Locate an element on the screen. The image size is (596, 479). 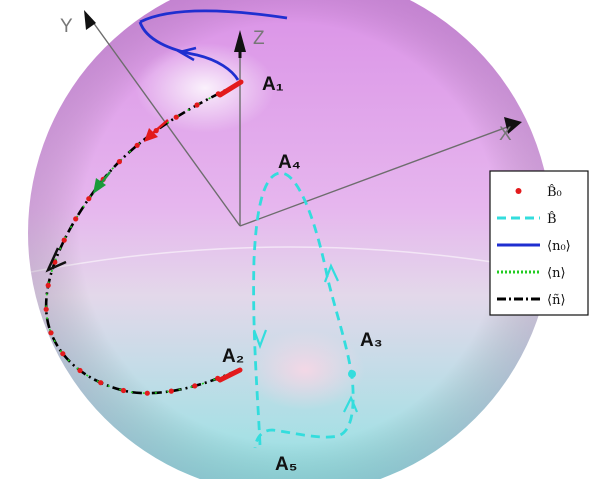
point-label-a4: A₄ is located at coordinates (289, 162).